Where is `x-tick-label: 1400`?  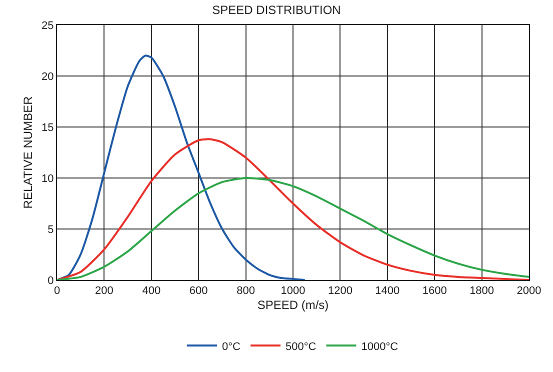
x-tick-label: 1400 is located at coordinates (387, 291).